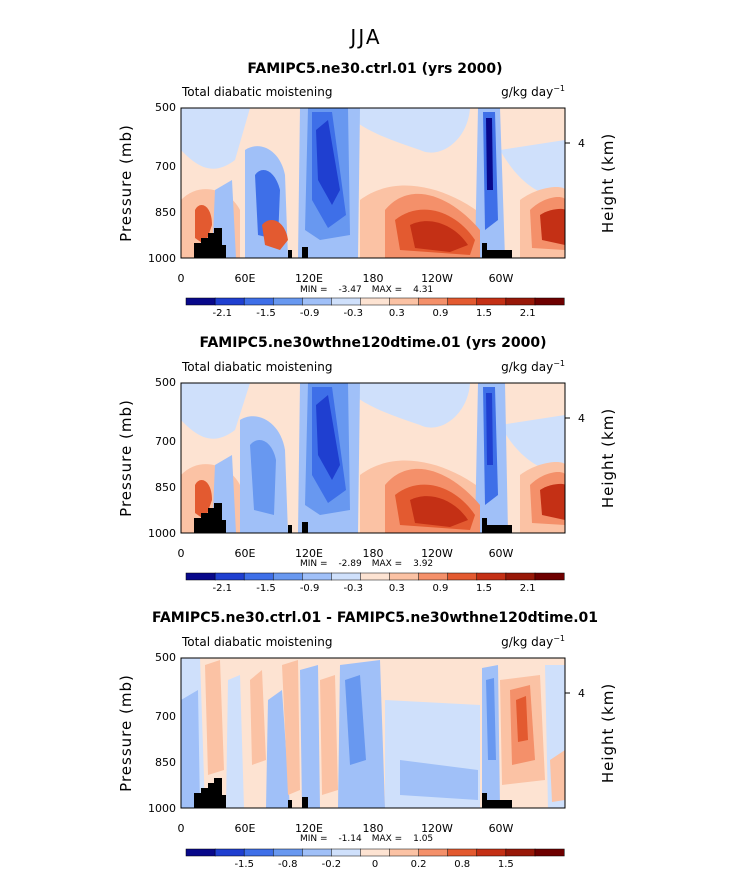 The height and width of the screenshot is (892, 733). What do you see at coordinates (288, 864) in the screenshot?
I see `colorbar-tick-label: -0.8` at bounding box center [288, 864].